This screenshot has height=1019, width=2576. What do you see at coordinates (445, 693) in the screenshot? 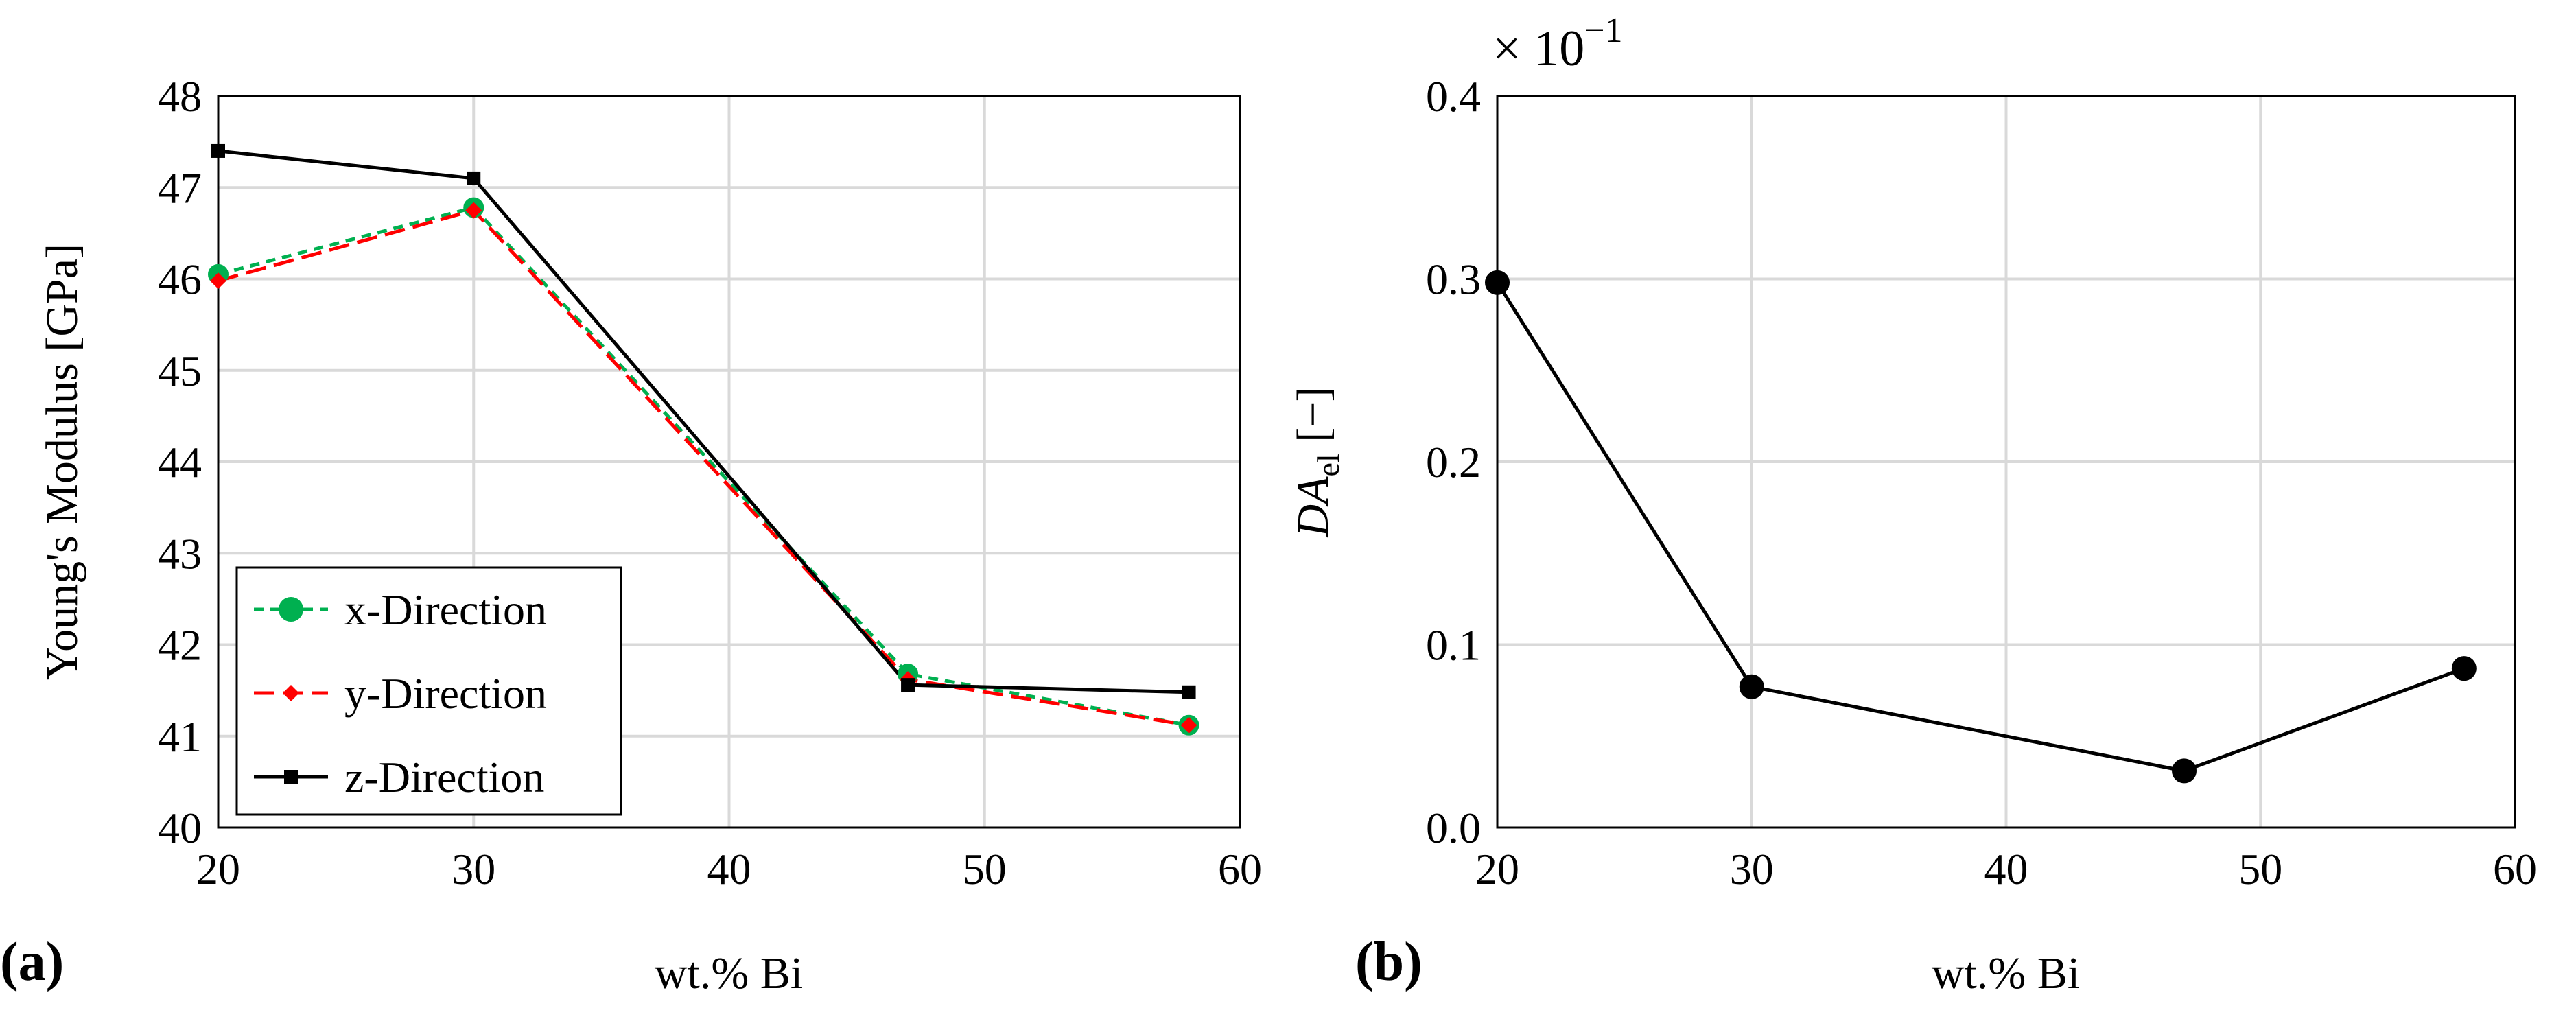
I see `legend-label: y-Direction` at bounding box center [445, 693].